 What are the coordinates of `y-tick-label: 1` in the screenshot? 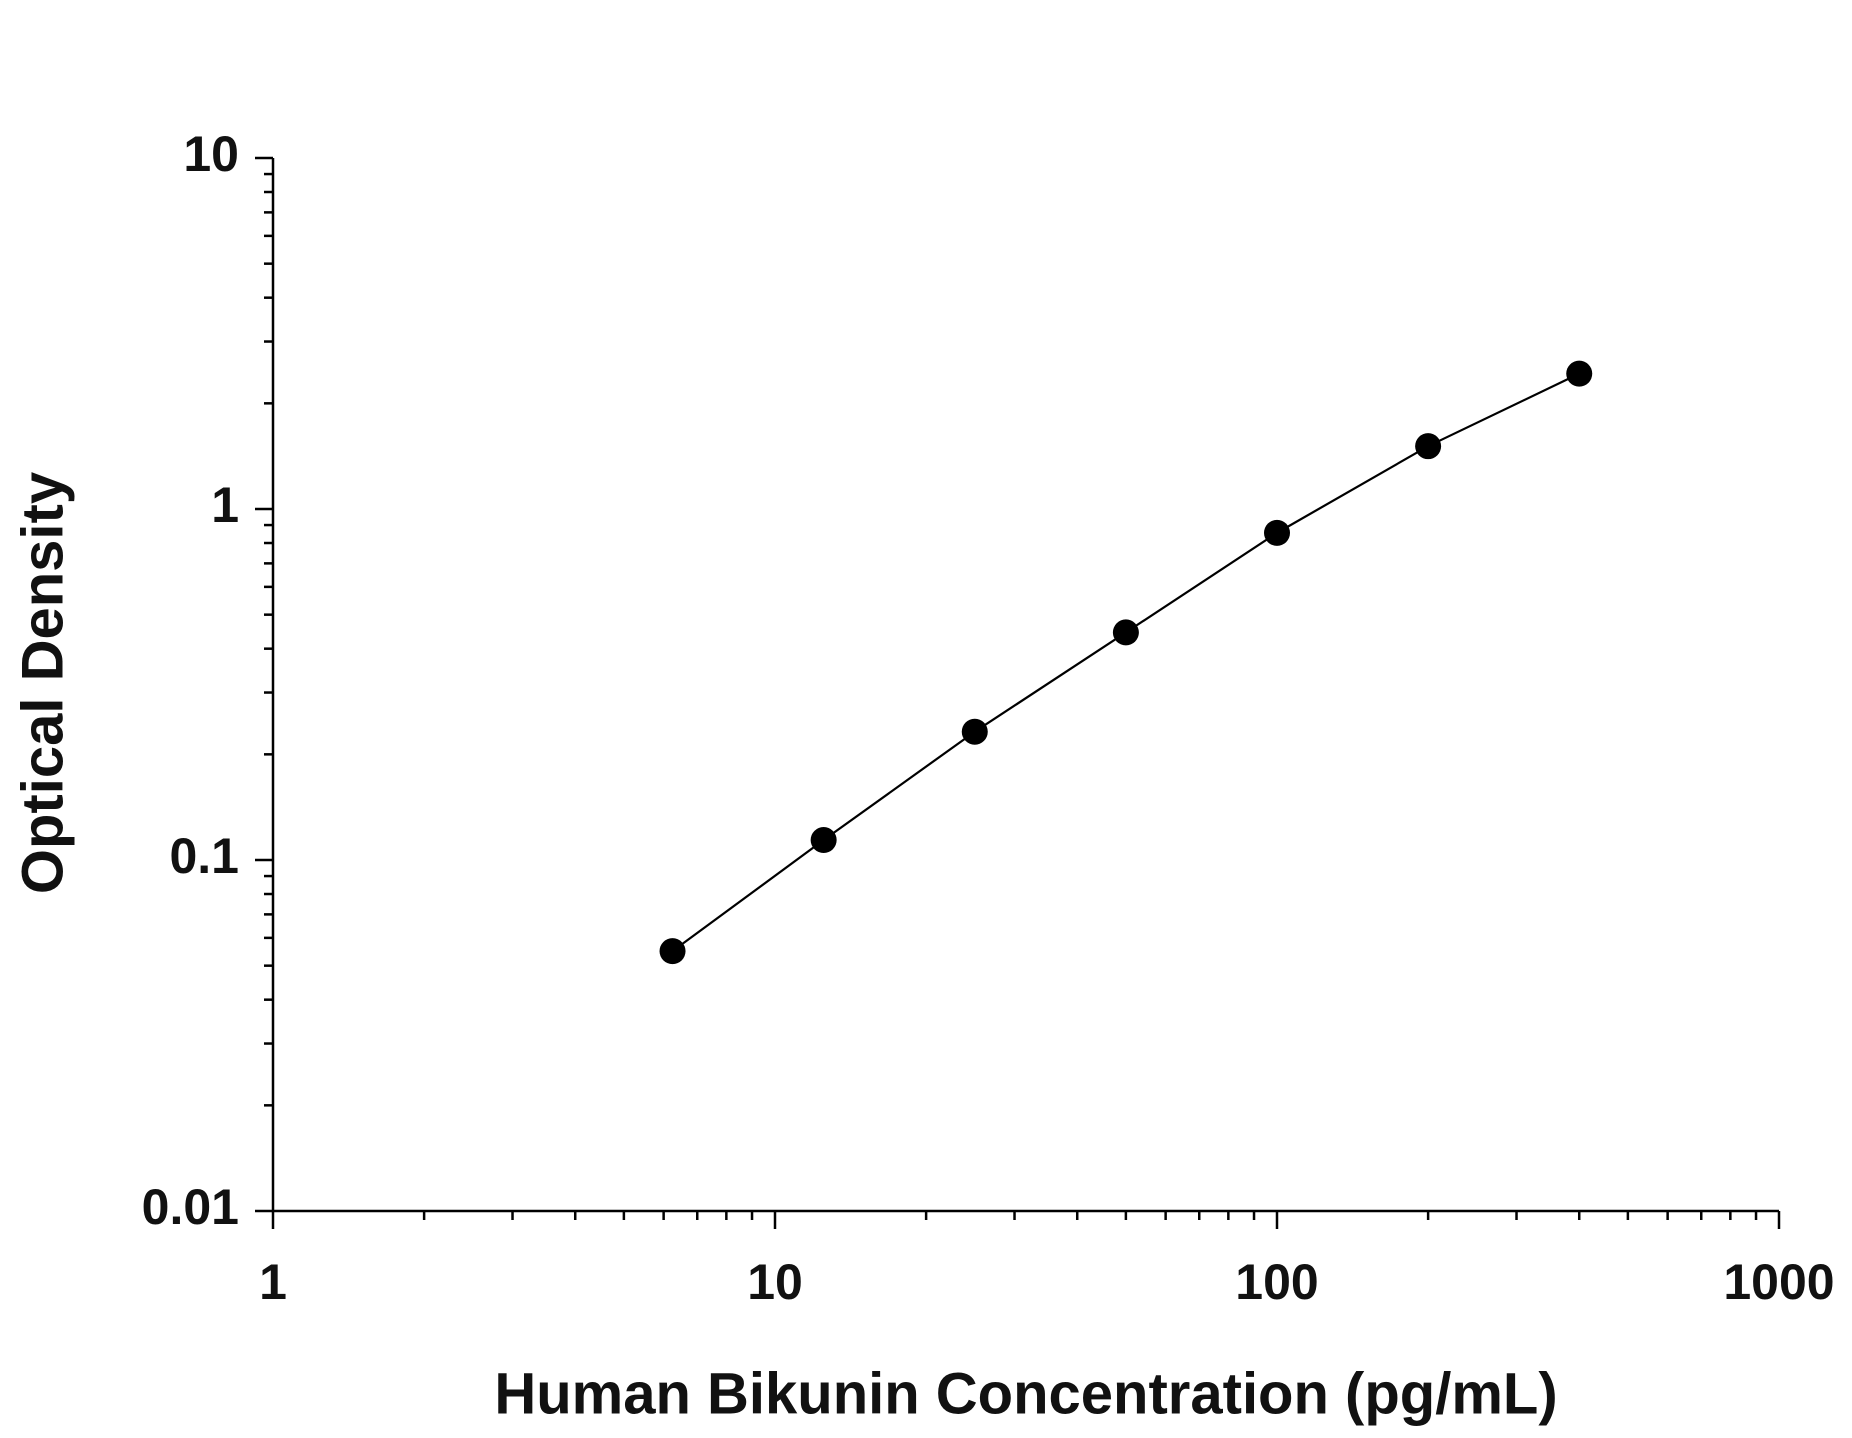 It's located at (225, 505).